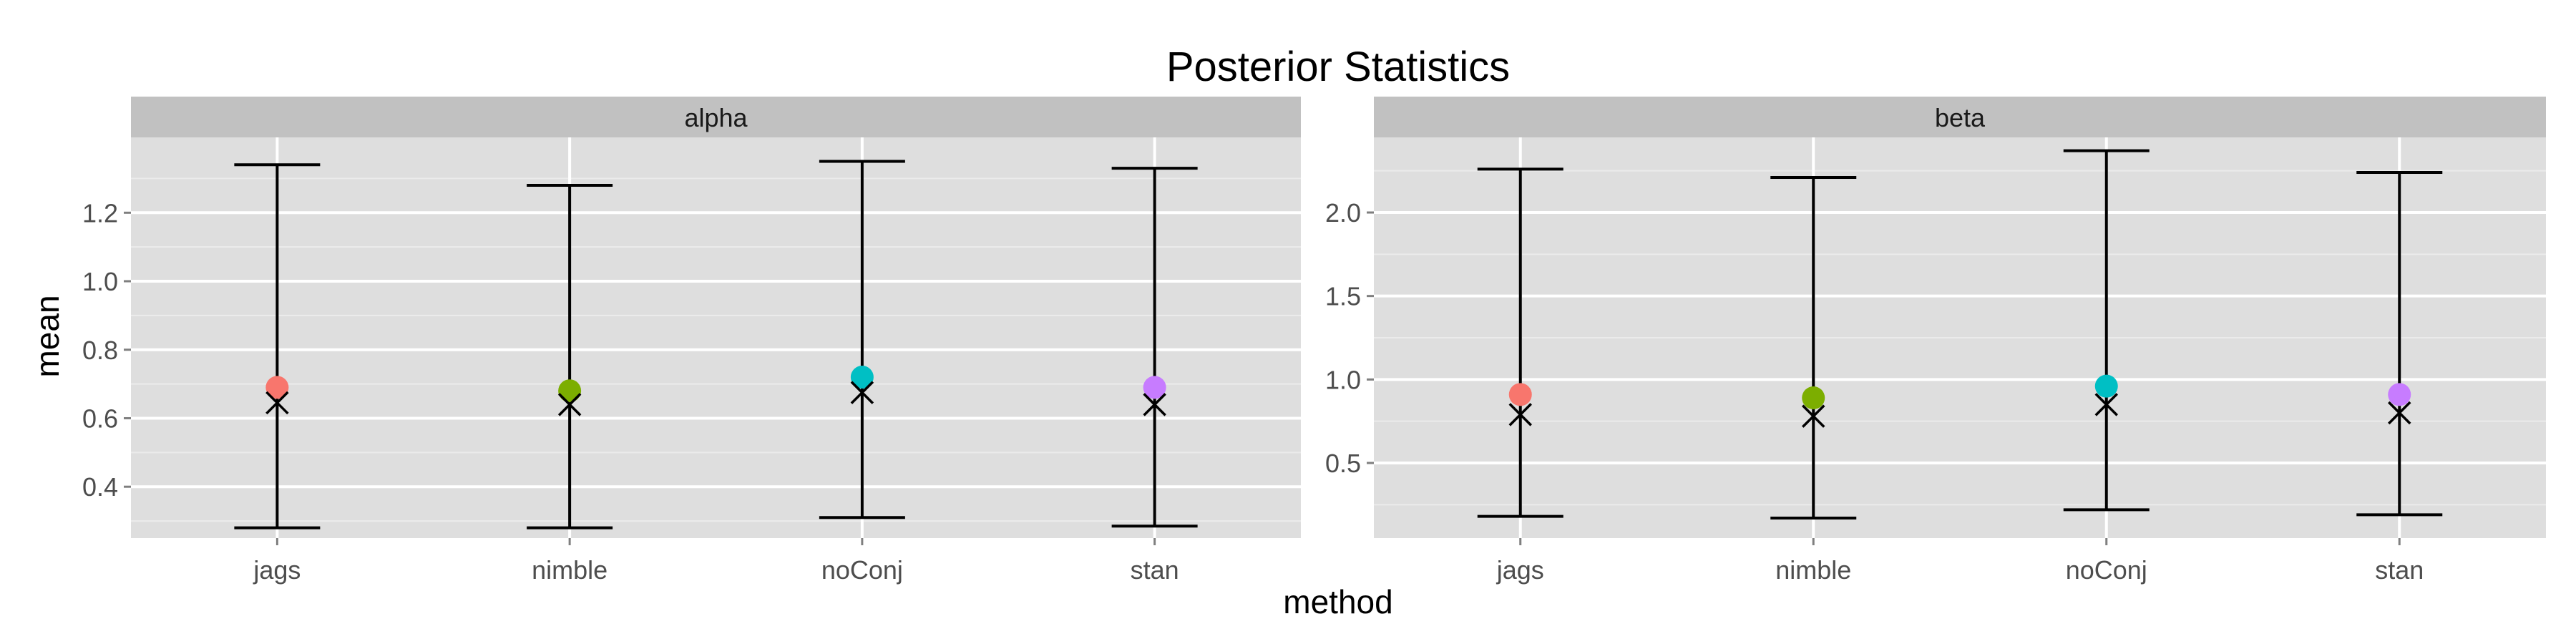  Describe the element at coordinates (277, 570) in the screenshot. I see `panel-alpha-x-tick-label: jags` at that location.